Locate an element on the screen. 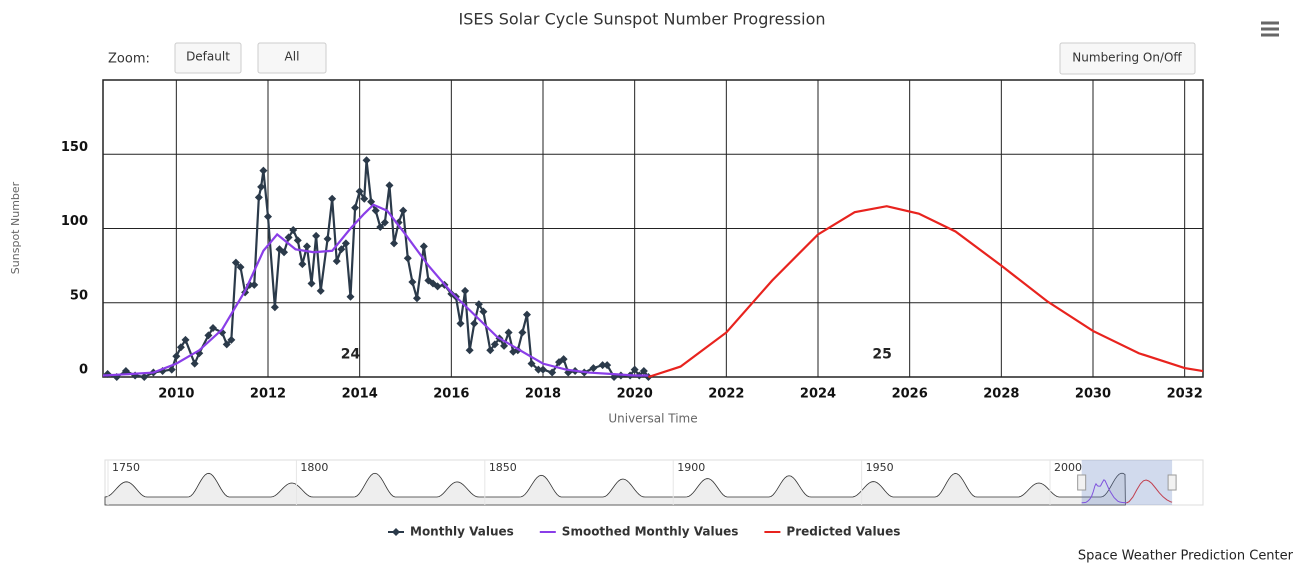  x-tick-label: 2016 is located at coordinates (451, 394).